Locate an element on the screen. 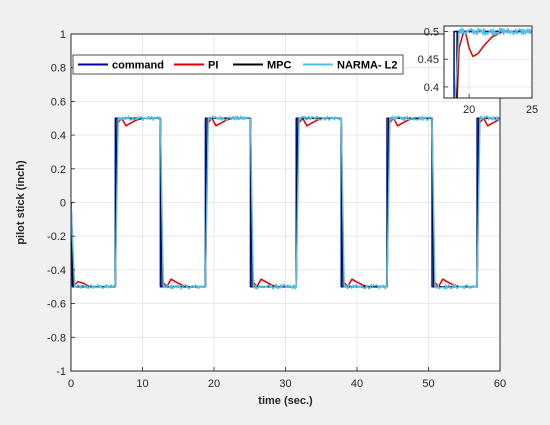  inset-series-narma-l2 is located at coordinates (493, 62).